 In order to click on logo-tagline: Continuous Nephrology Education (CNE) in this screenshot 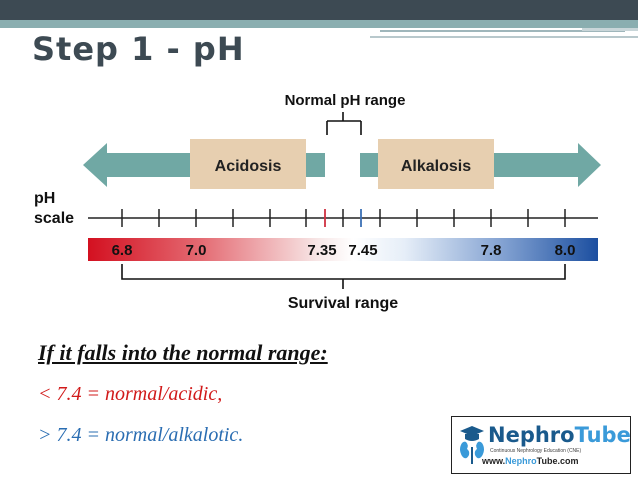, I will do `click(536, 451)`.